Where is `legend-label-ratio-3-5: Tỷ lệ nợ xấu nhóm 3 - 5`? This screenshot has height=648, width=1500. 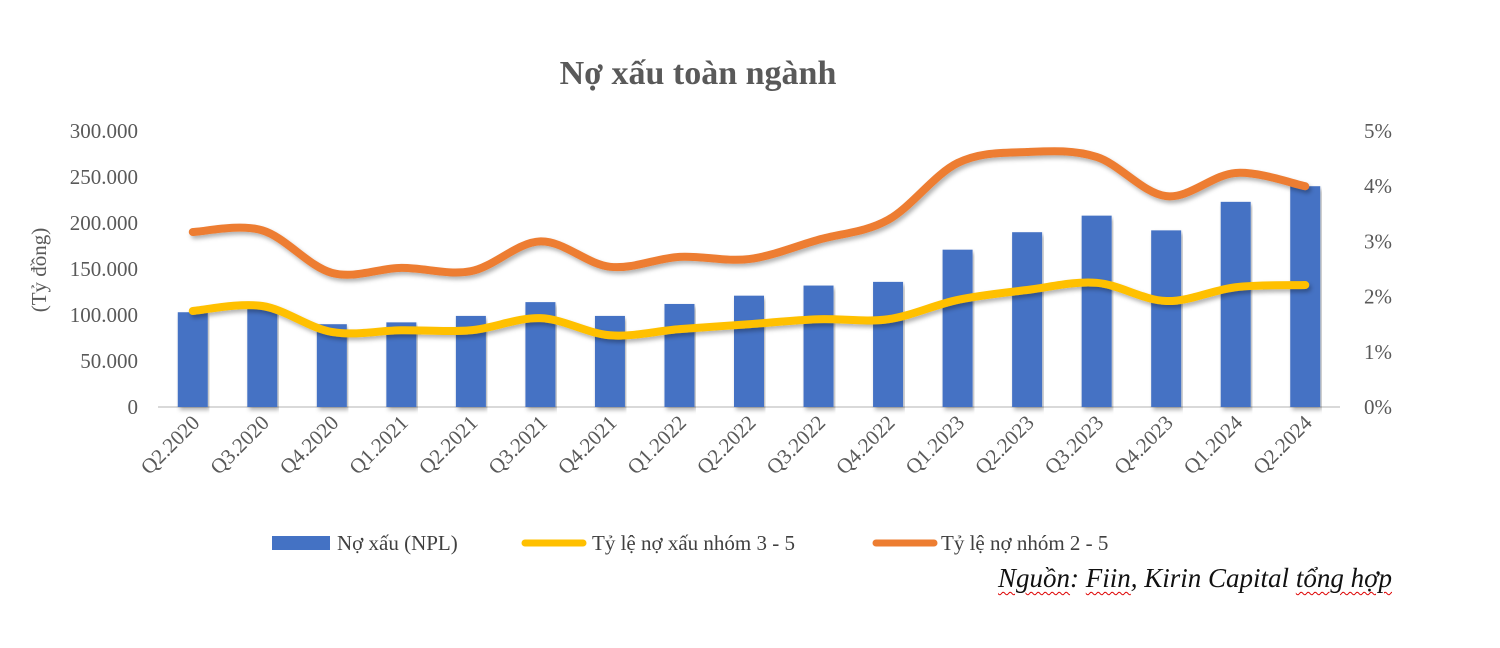
legend-label-ratio-3-5: Tỷ lệ nợ xấu nhóm 3 - 5 is located at coordinates (693, 543).